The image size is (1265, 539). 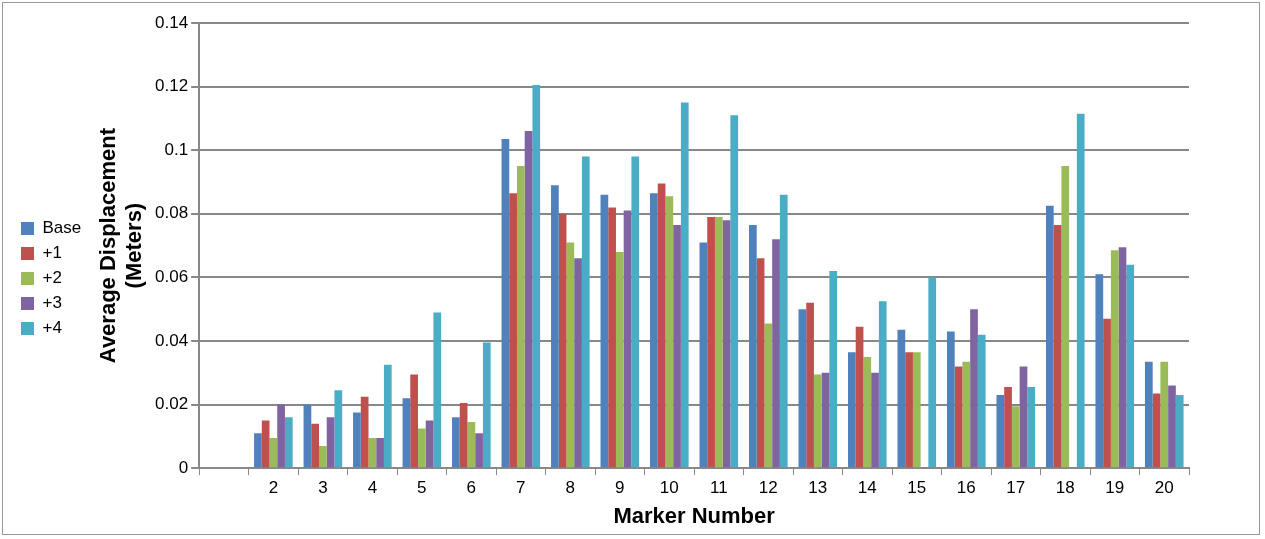 What do you see at coordinates (52, 328) in the screenshot?
I see `legend-label: +4` at bounding box center [52, 328].